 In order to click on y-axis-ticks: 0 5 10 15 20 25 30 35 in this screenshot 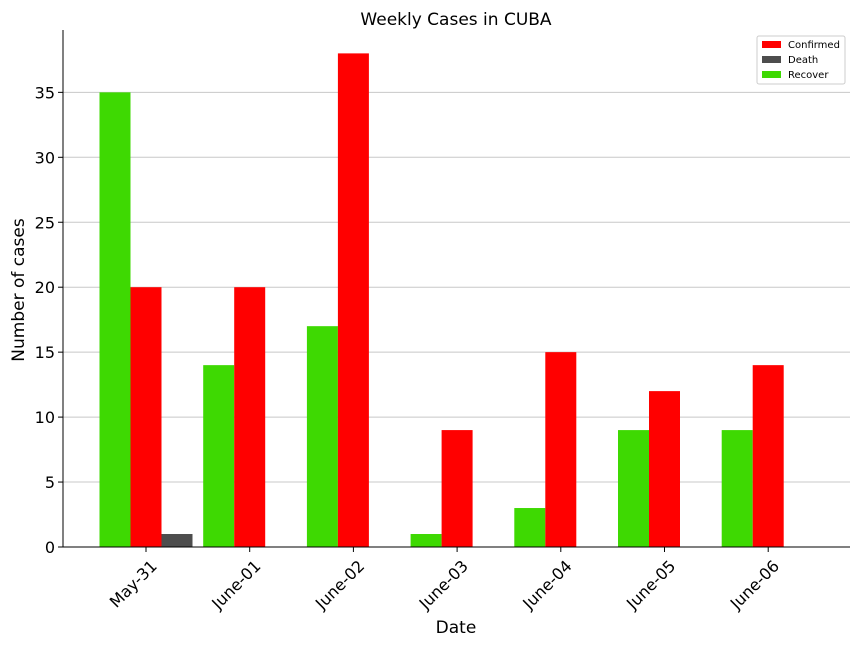, I will do `click(49, 320)`.